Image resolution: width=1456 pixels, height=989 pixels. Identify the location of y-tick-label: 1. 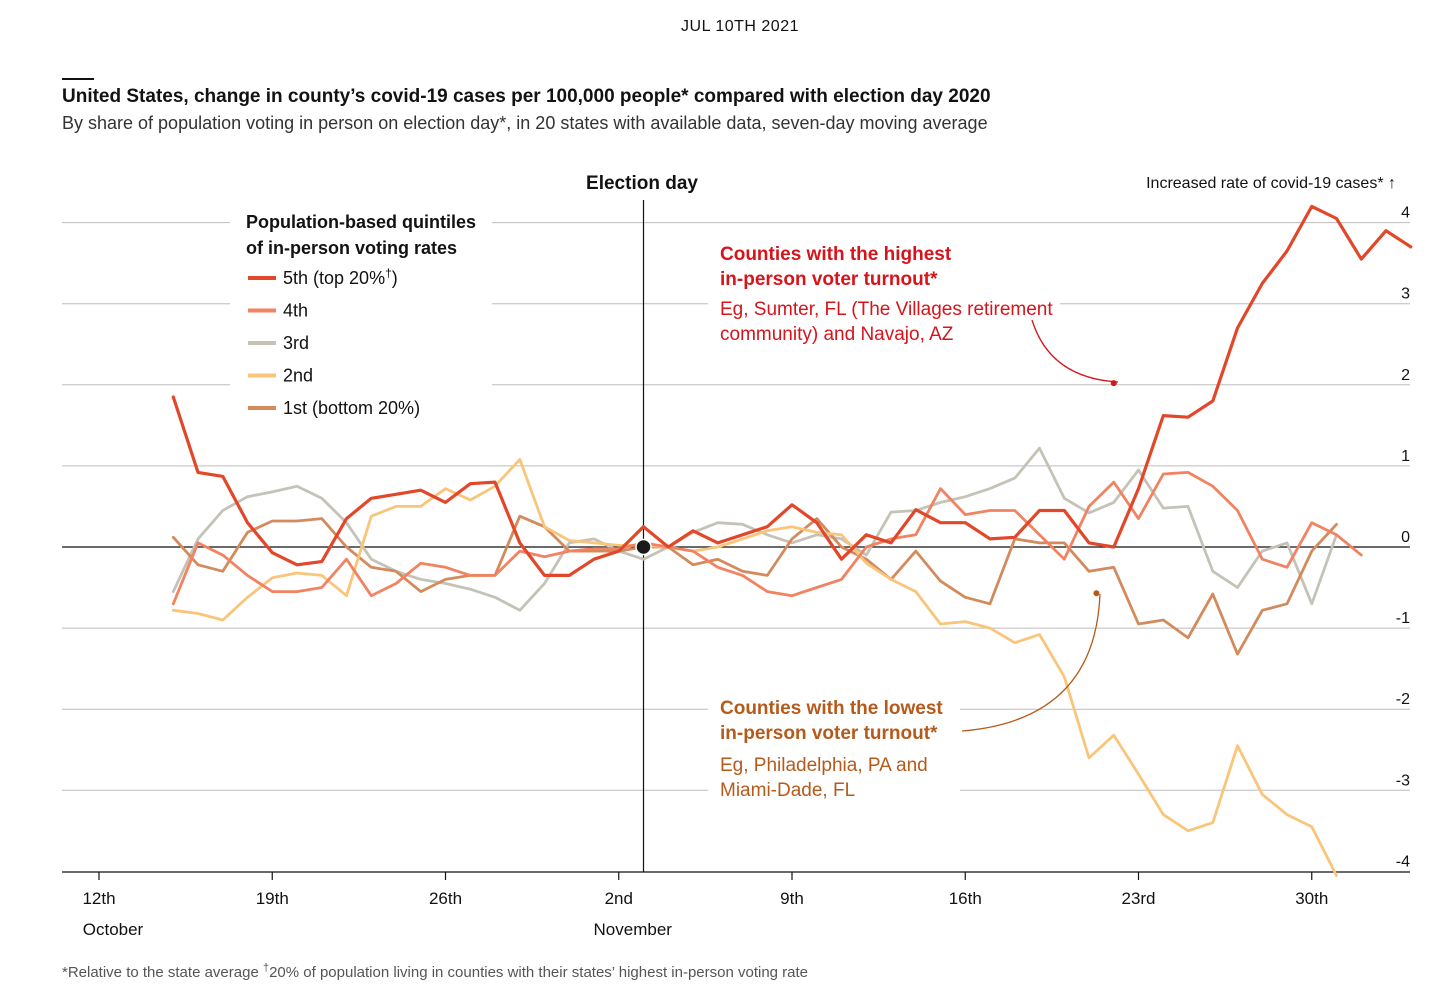
(1405, 456).